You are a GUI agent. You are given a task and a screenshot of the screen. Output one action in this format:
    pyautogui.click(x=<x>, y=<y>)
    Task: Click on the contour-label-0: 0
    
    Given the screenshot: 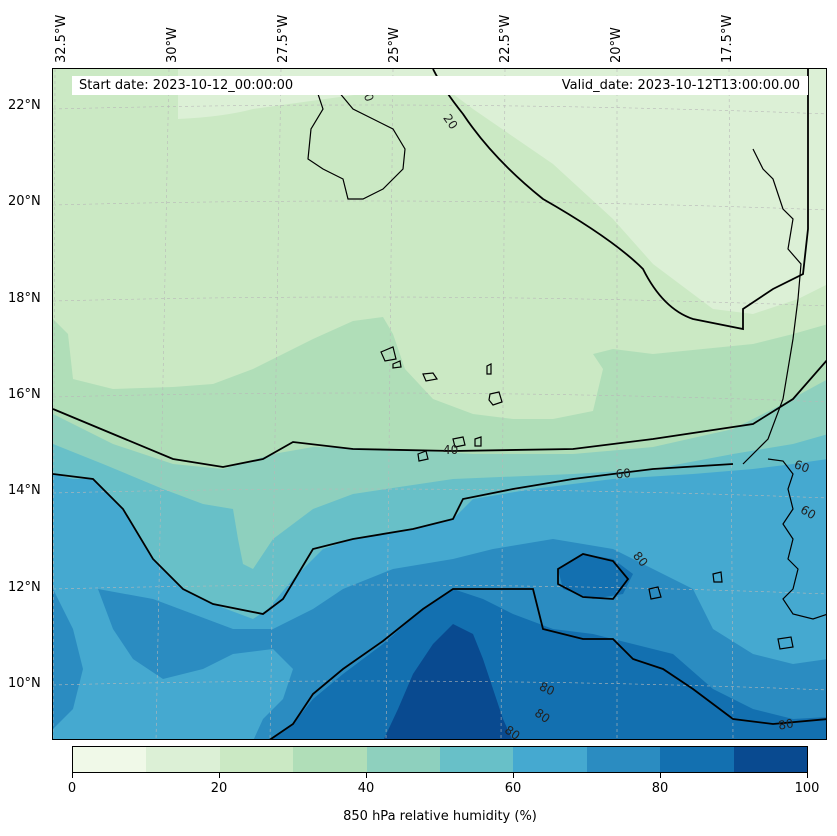 What is the action you would take?
    pyautogui.click(x=369, y=97)
    